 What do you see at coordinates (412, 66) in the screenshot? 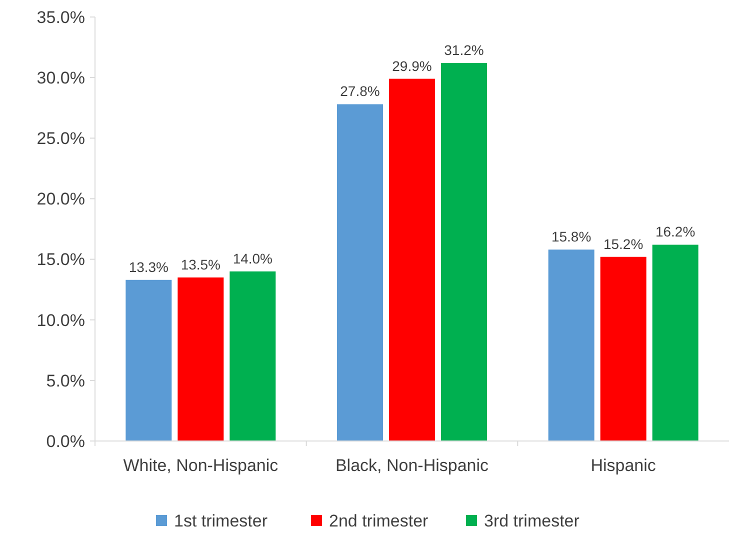
I see `data-label: 29.9%` at bounding box center [412, 66].